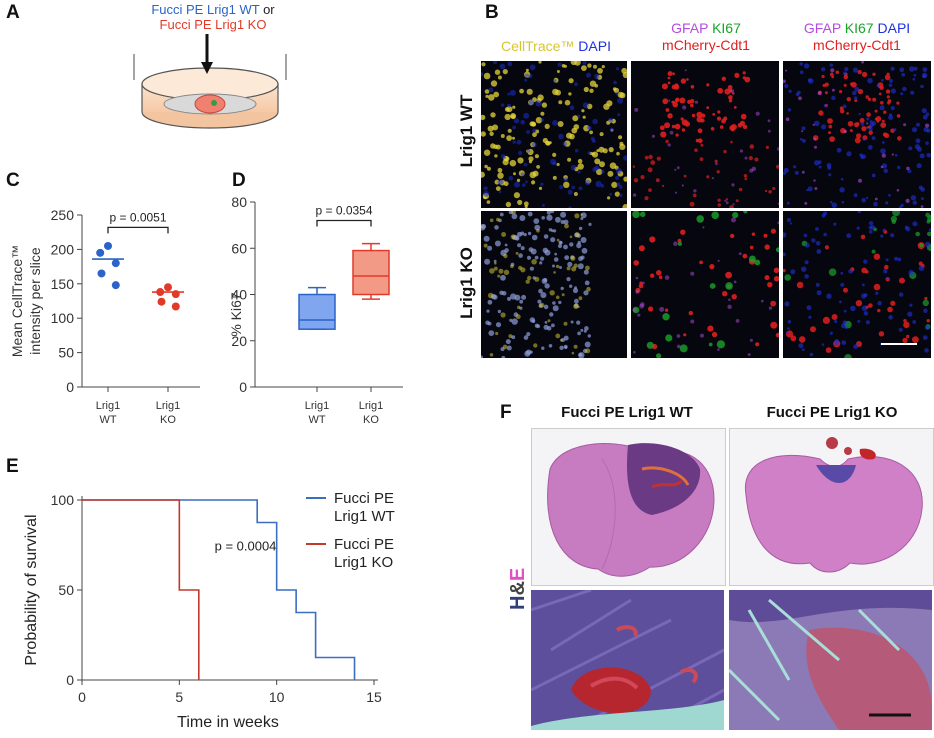 The image size is (934, 738). What do you see at coordinates (236, 314) in the screenshot?
I see `y-axis-label-line: % Ki67` at bounding box center [236, 314].